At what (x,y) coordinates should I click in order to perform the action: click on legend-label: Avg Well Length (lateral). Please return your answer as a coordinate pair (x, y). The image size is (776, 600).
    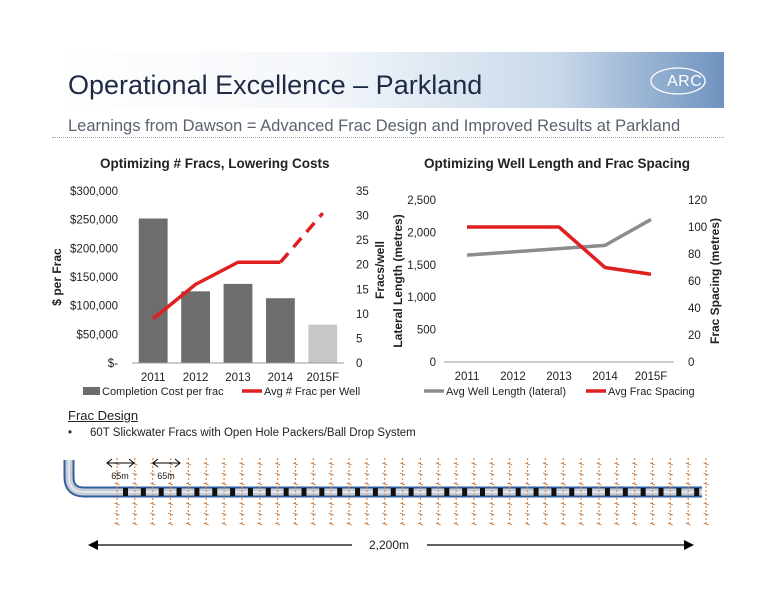
    Looking at the image, I should click on (506, 392).